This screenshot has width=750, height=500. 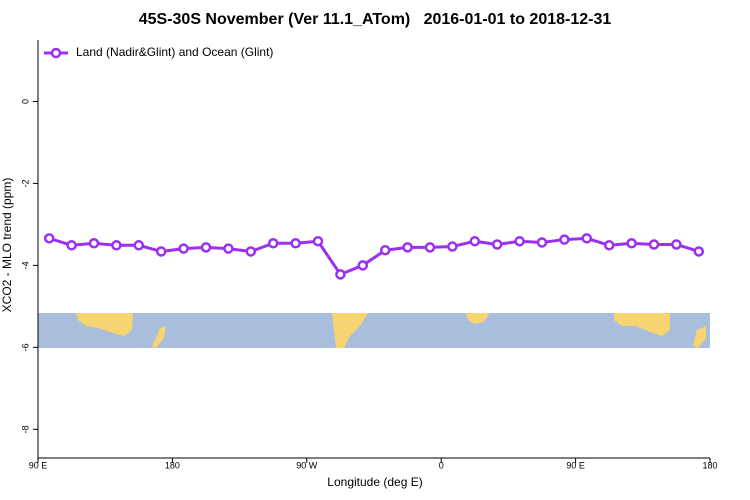 I want to click on x-tick-label: 90 W, so click(x=307, y=465).